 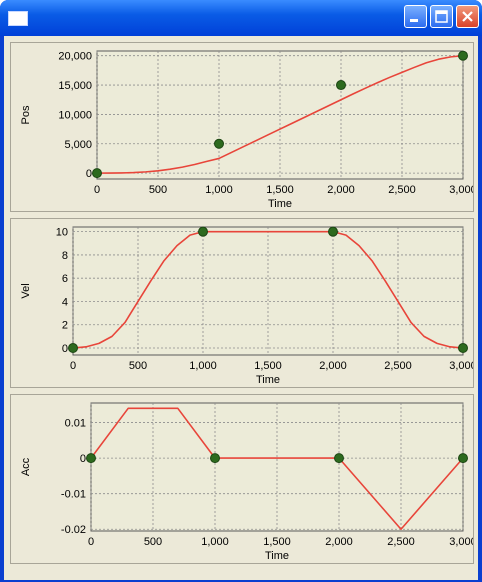 I want to click on acc-x-tick-label: 1,000, so click(x=215, y=542).